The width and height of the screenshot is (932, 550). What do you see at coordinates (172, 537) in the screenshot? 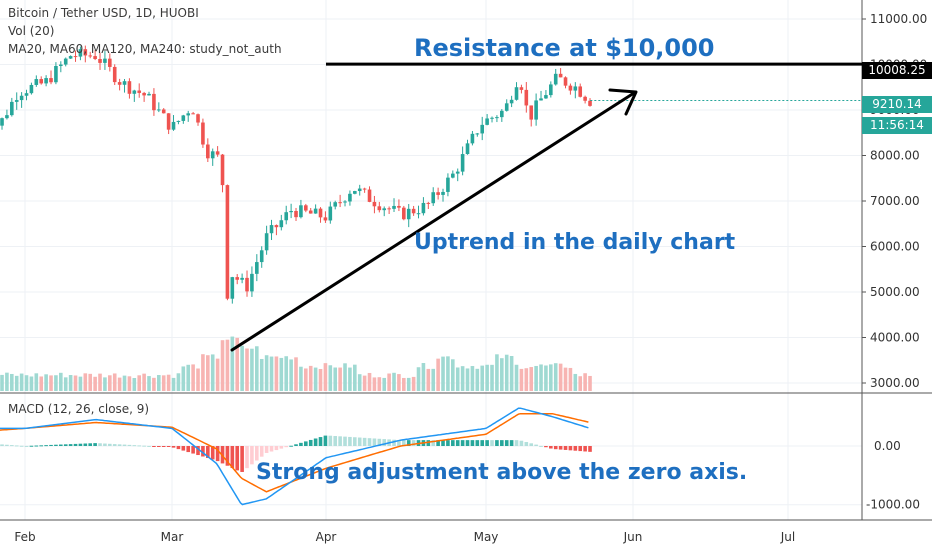
I see `time-tick-label: Mar` at bounding box center [172, 537].